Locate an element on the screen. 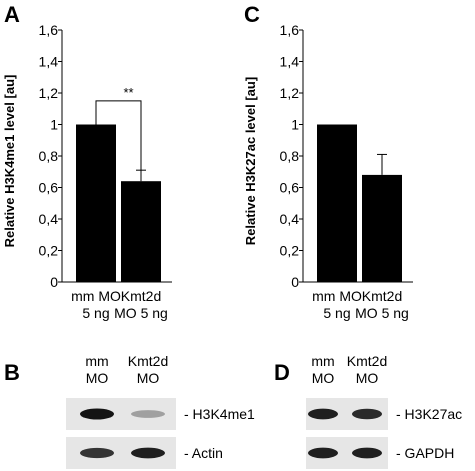 This screenshot has height=471, width=475. chart-a-ytick-label: 1,6 is located at coordinates (49, 30).